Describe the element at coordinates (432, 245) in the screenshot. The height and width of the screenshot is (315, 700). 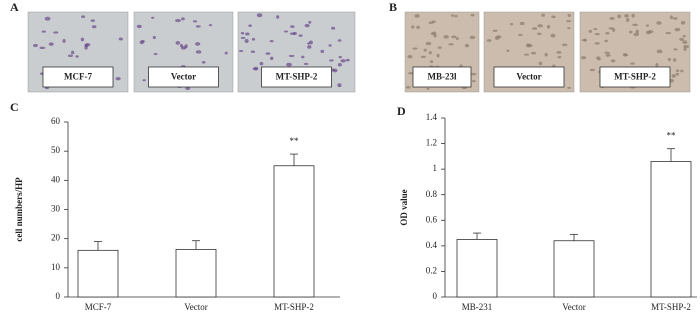
I see `y-tick-label: 0.4` at that location.